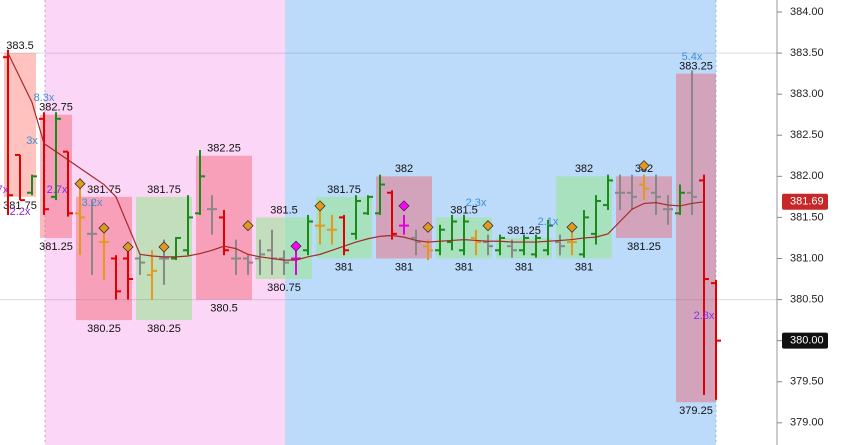 This screenshot has width=847, height=445. Describe the element at coordinates (4, 190) in the screenshot. I see `multiplier-label: 5.7x` at that location.